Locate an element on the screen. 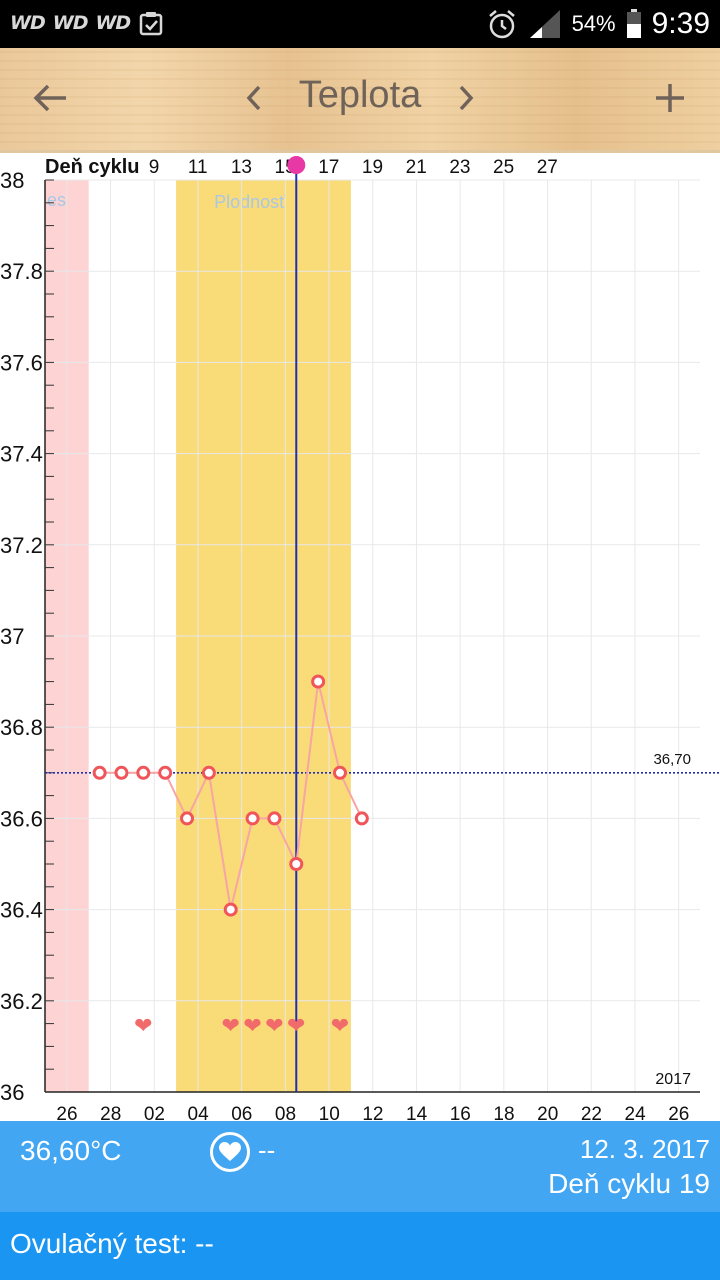  y-tick-label: 36.2 is located at coordinates (21, 1001).